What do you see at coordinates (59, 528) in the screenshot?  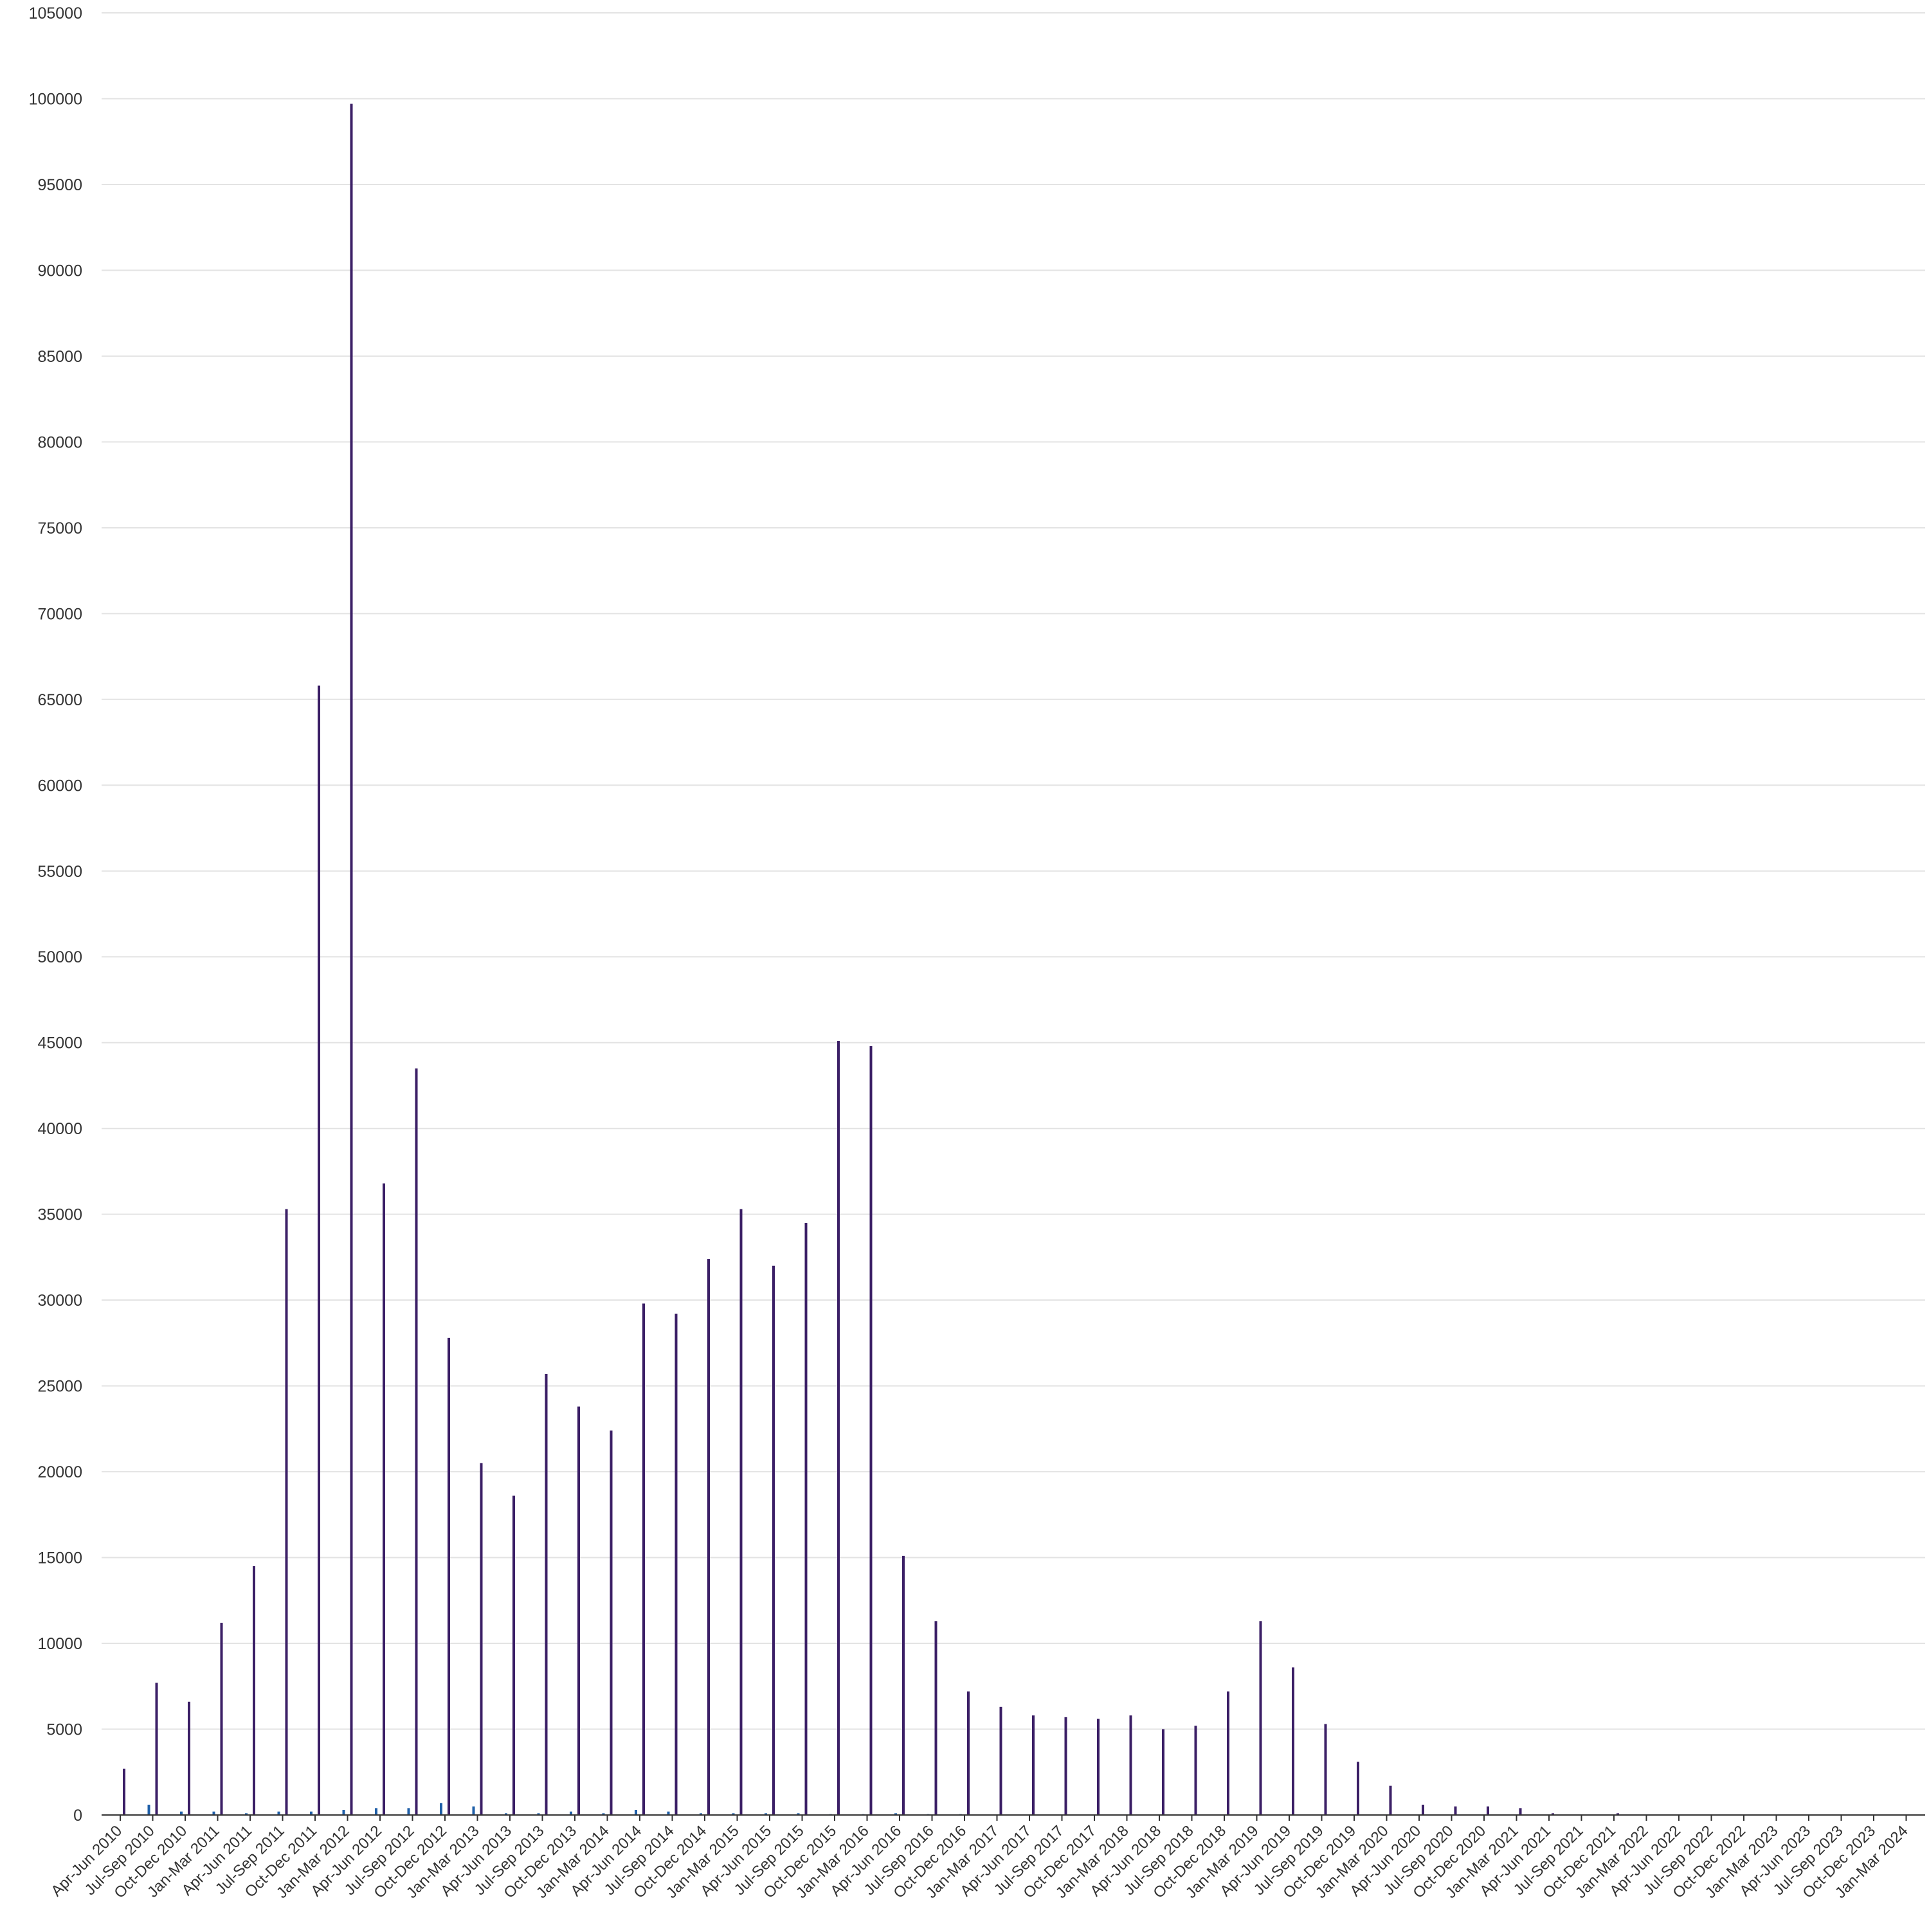 I see `y-tick-label: 75000` at bounding box center [59, 528].